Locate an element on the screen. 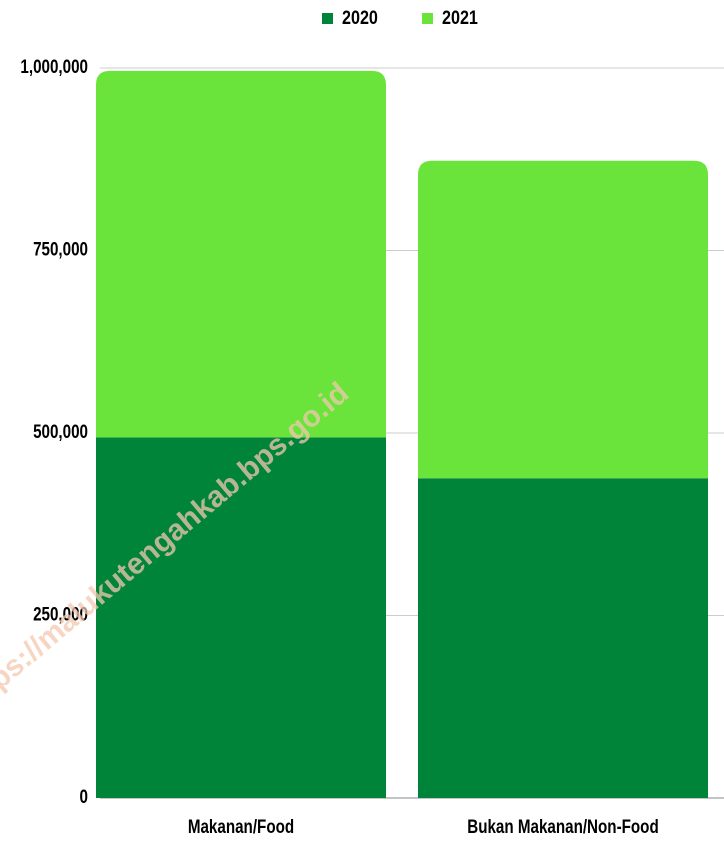 This screenshot has width=724, height=843. legend-label: 2021 is located at coordinates (460, 18).